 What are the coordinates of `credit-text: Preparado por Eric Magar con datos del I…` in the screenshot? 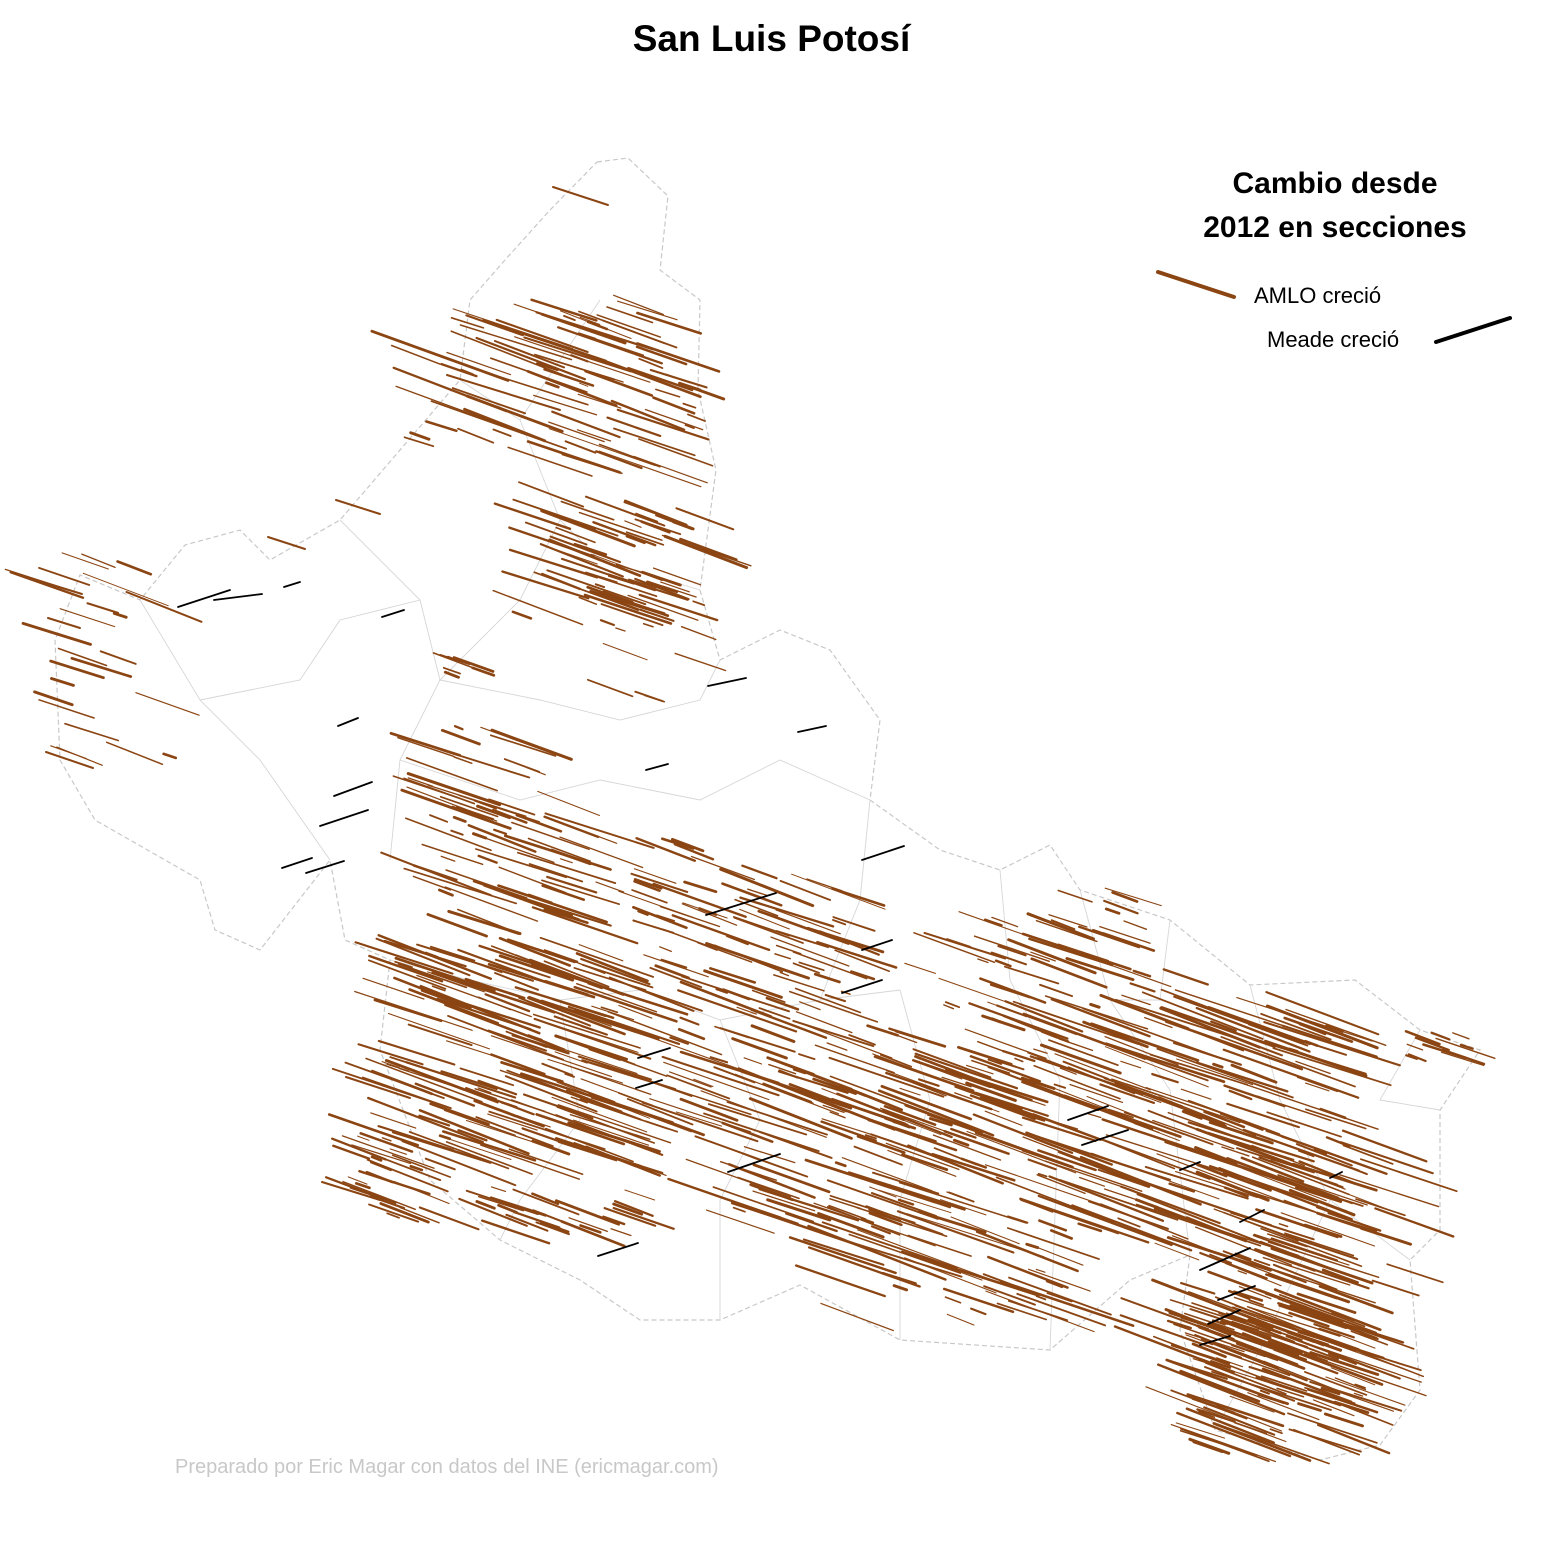 It's located at (447, 1467).